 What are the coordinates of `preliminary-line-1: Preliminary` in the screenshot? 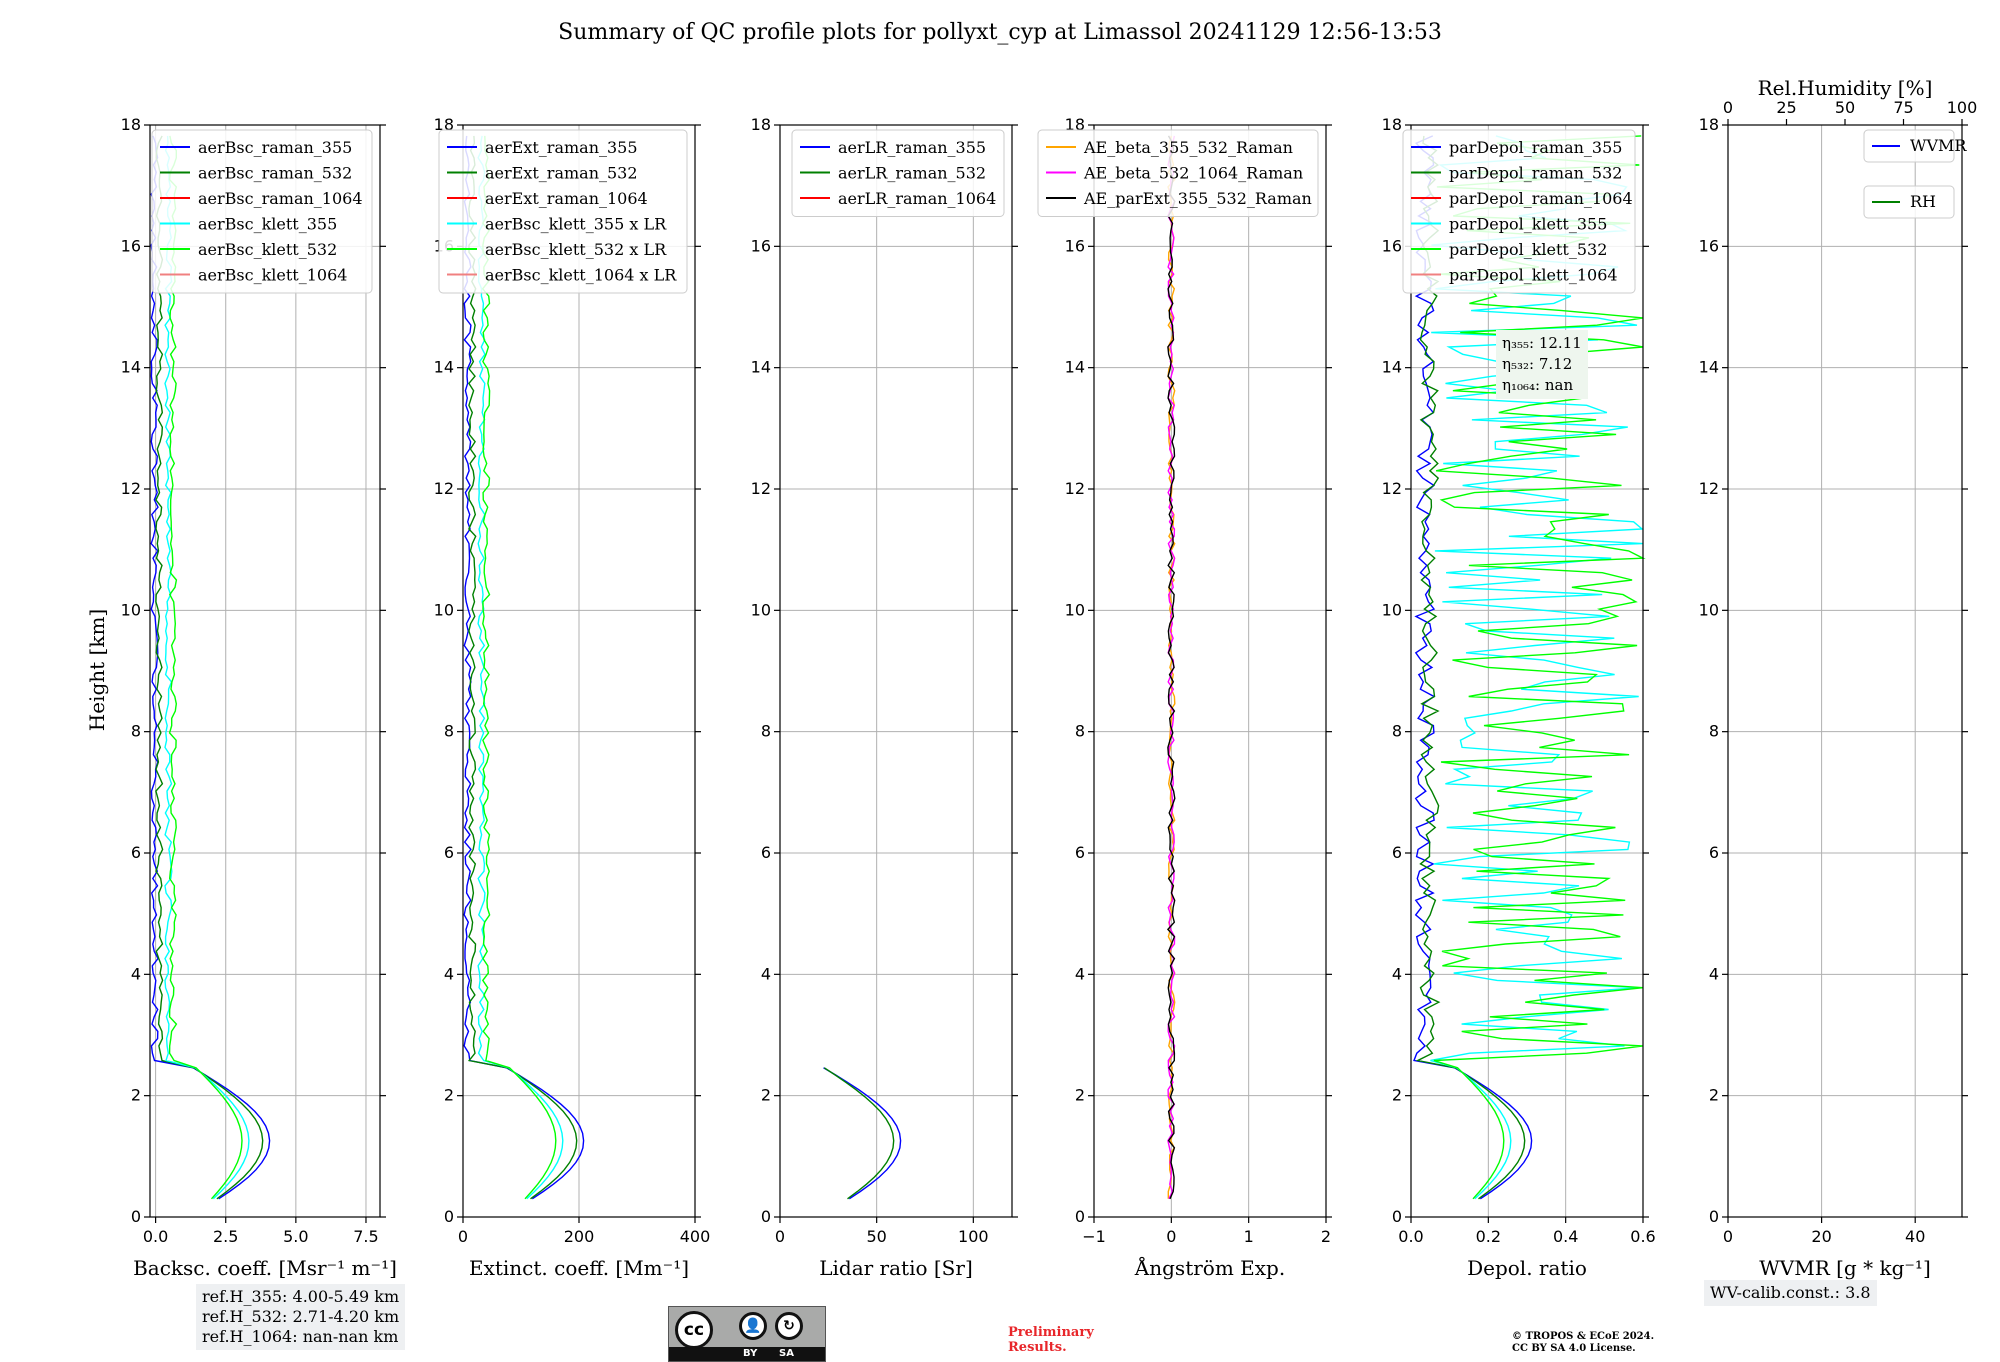 It's located at (1051, 1332).